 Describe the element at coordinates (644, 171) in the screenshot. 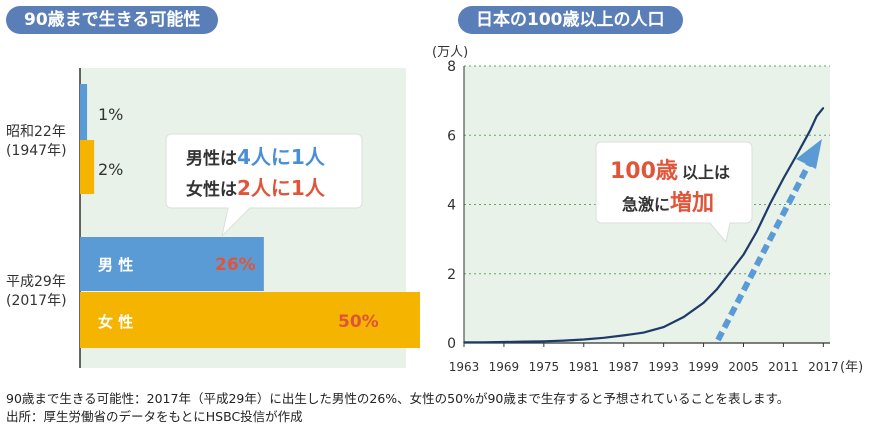

I see `bubble-100-years: 100歳` at that location.